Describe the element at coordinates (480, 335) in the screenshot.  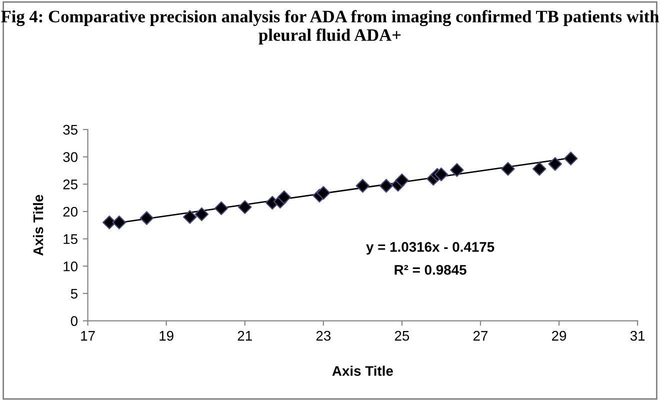
I see `x-tick-label: 27` at that location.